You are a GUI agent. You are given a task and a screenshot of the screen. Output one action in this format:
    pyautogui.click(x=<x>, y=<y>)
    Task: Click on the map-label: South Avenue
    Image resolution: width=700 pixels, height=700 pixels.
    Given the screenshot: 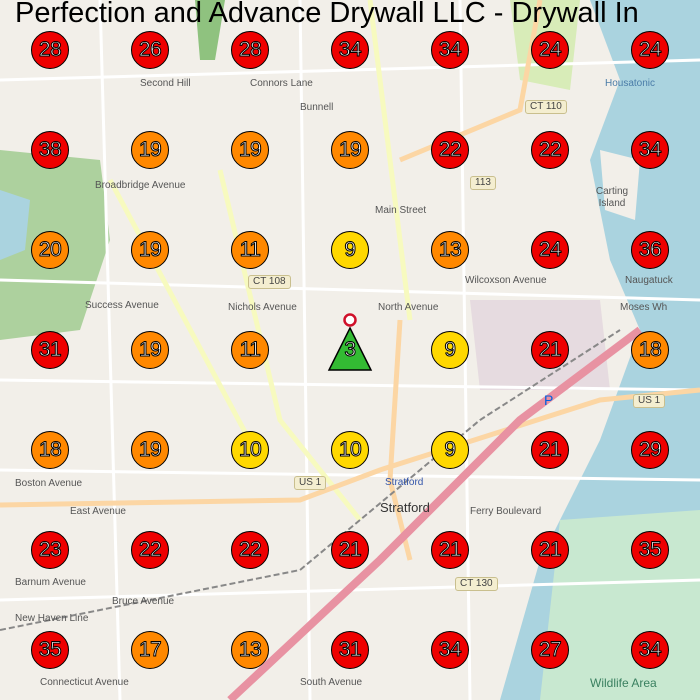 What is the action you would take?
    pyautogui.click(x=331, y=682)
    